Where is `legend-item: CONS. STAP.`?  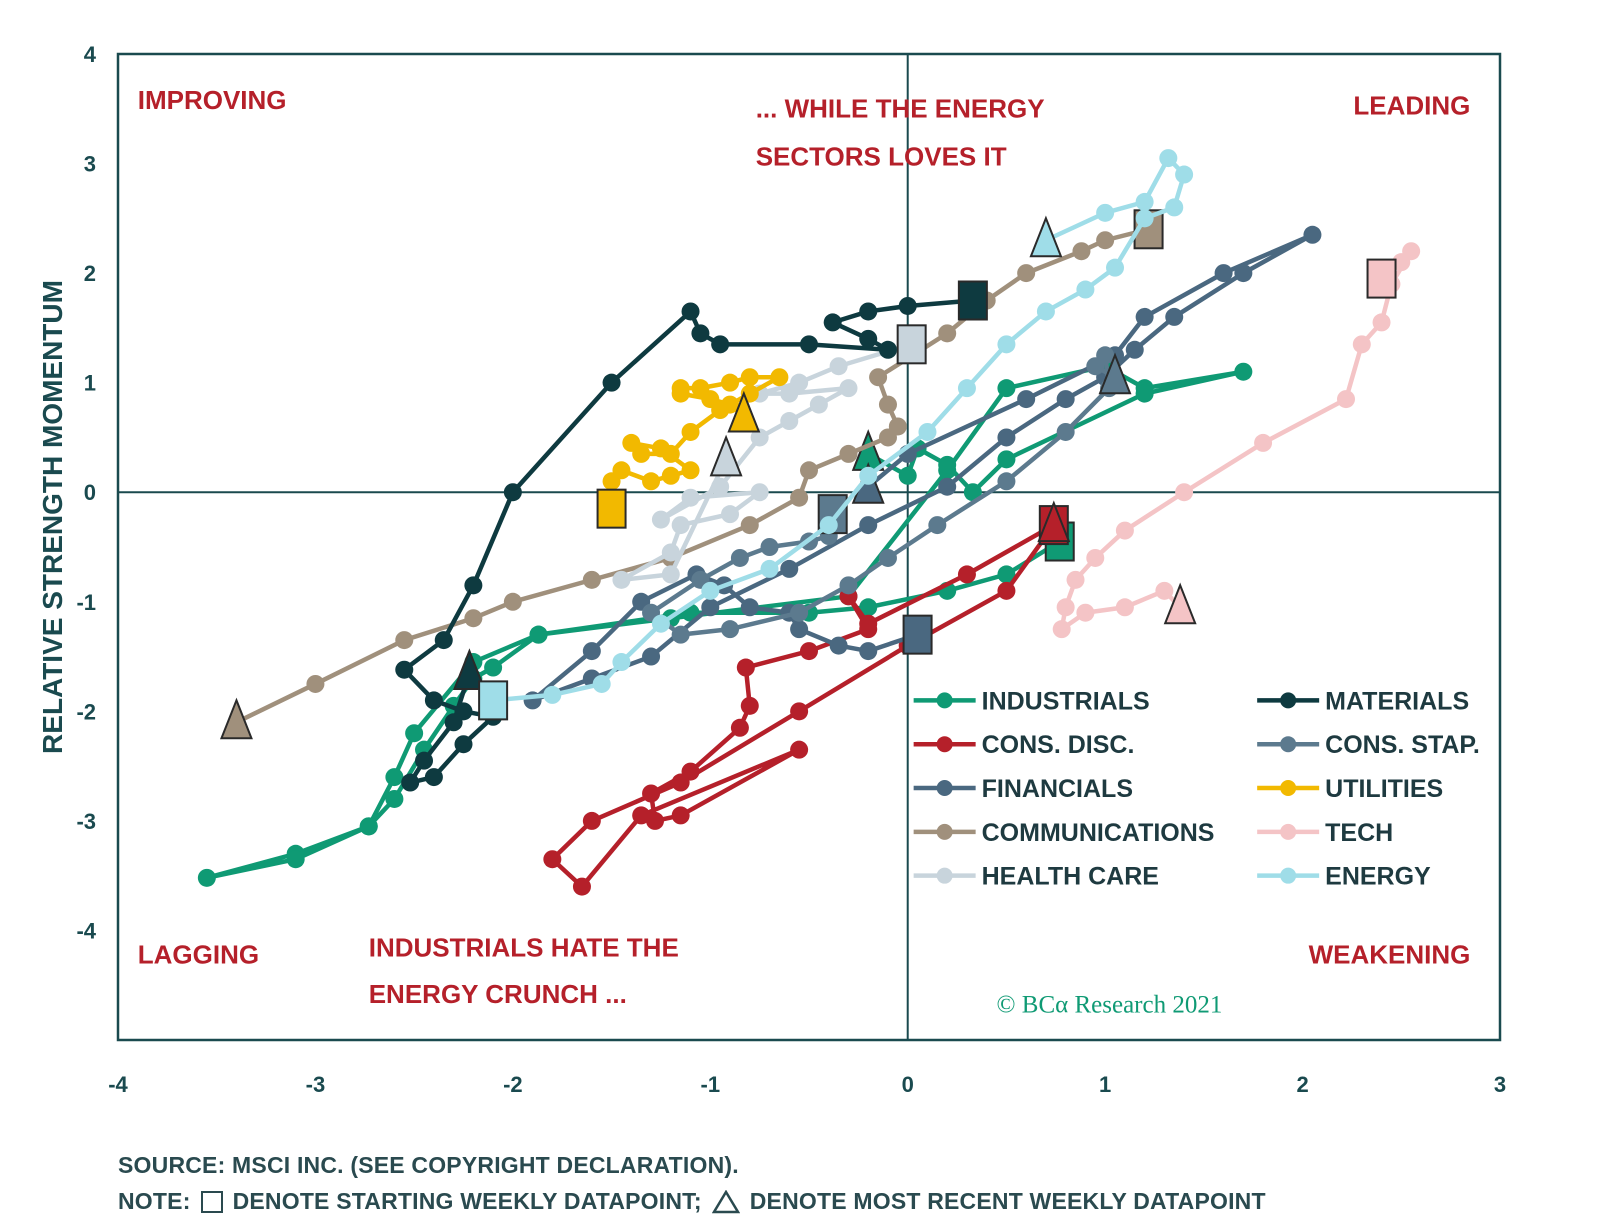 legend-item: CONS. STAP. is located at coordinates (1368, 745).